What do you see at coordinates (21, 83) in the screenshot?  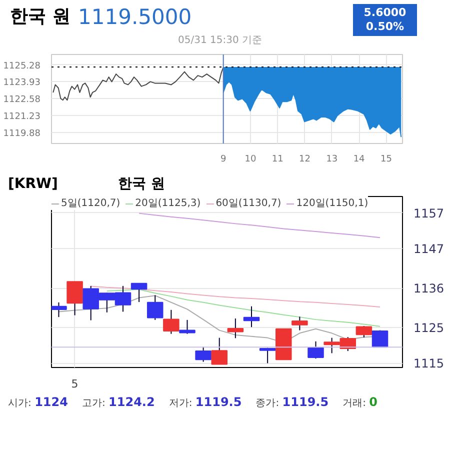 I see `y-tick-label: 1123.93` at bounding box center [21, 83].